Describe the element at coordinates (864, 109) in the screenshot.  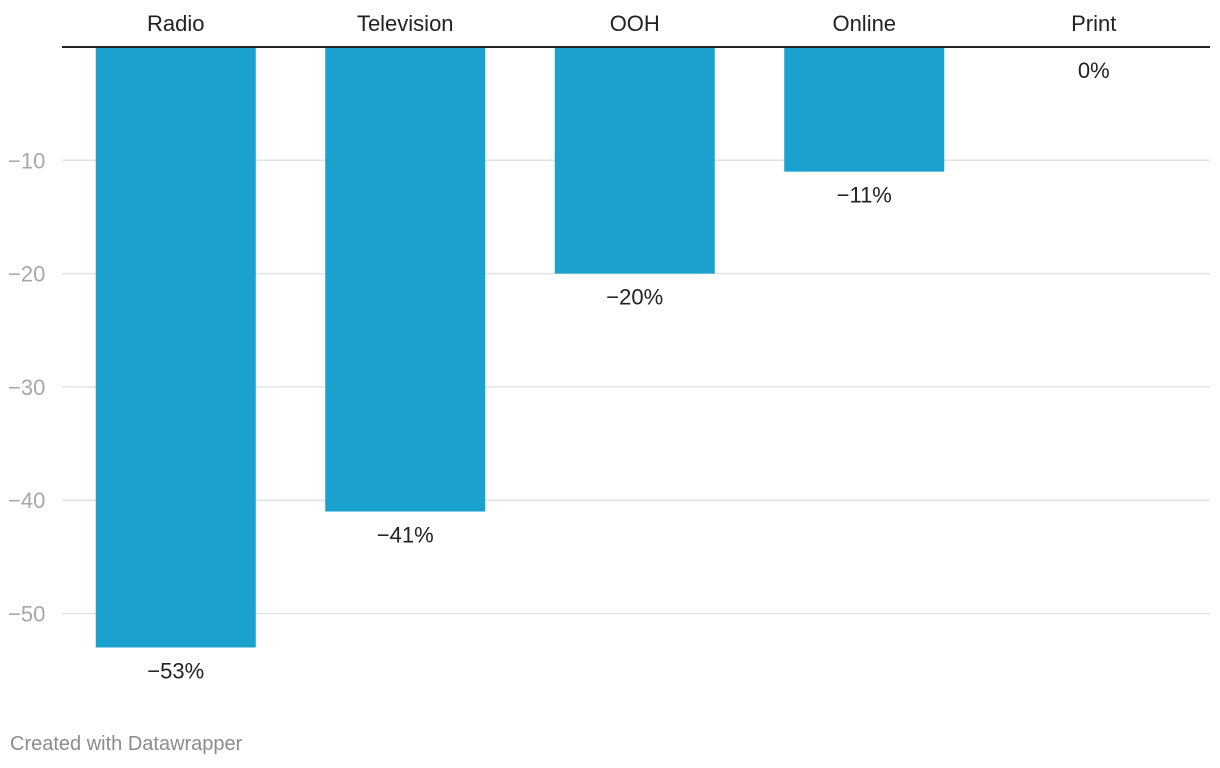
I see `bar-online` at that location.